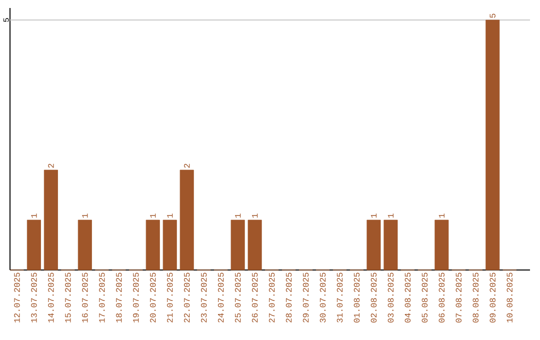 This screenshot has width=540, height=340. Describe the element at coordinates (102, 297) in the screenshot. I see `x-tick-label: 17.07.2025` at that location.